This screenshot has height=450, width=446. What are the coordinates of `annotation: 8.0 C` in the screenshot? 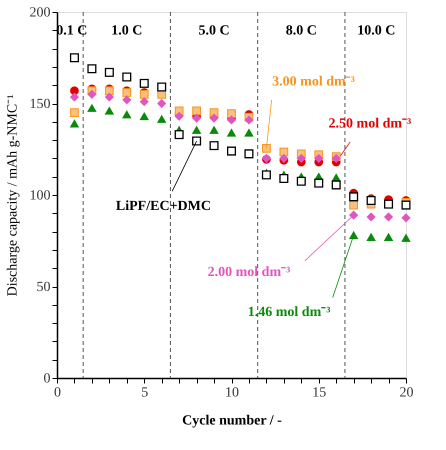 It's located at (301, 30).